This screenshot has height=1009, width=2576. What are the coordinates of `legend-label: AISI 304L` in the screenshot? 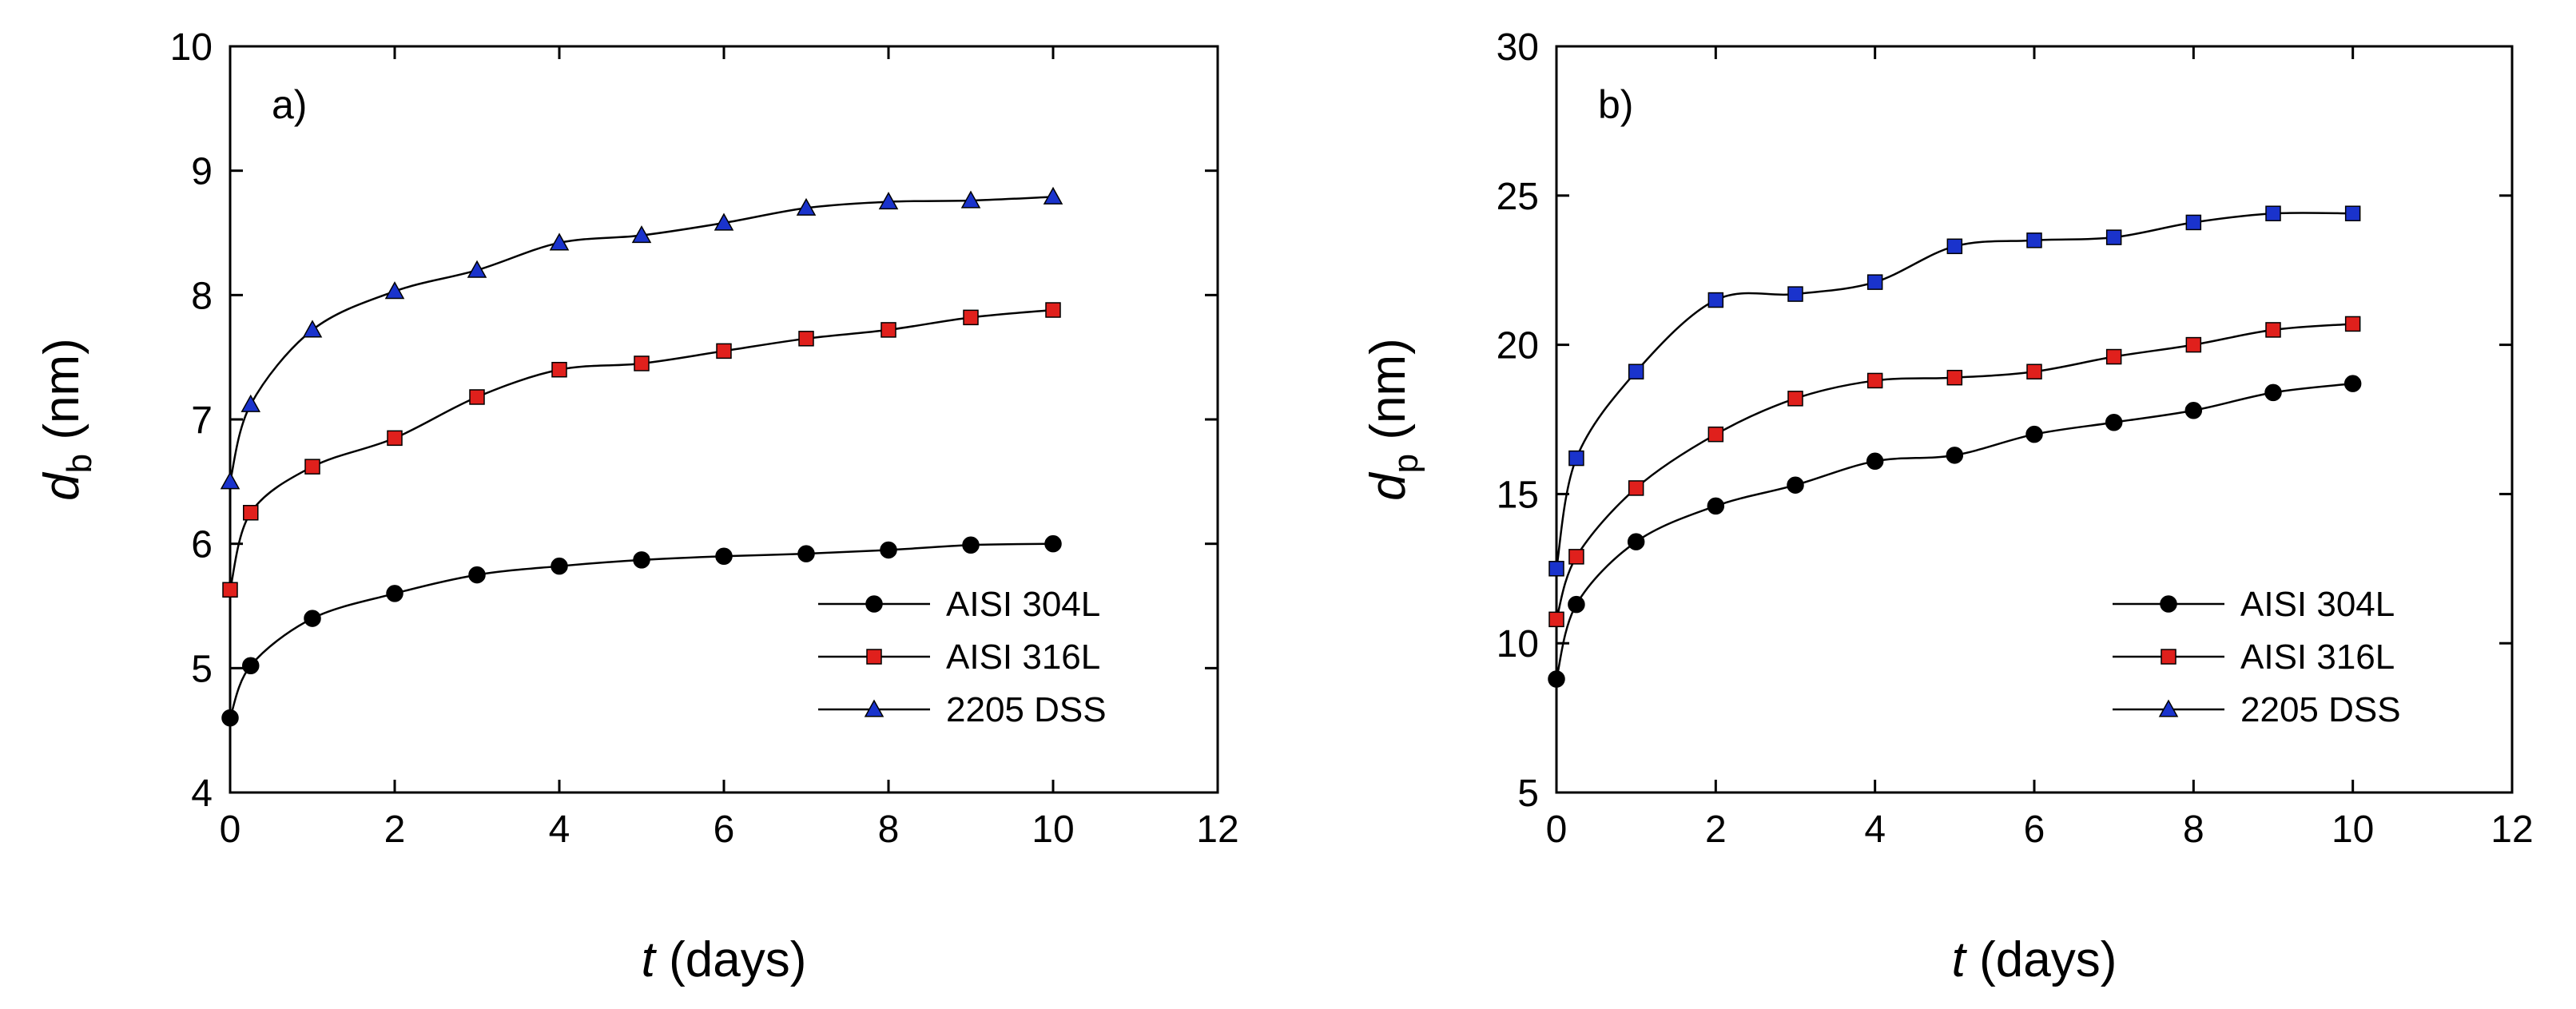 It's located at (1023, 604).